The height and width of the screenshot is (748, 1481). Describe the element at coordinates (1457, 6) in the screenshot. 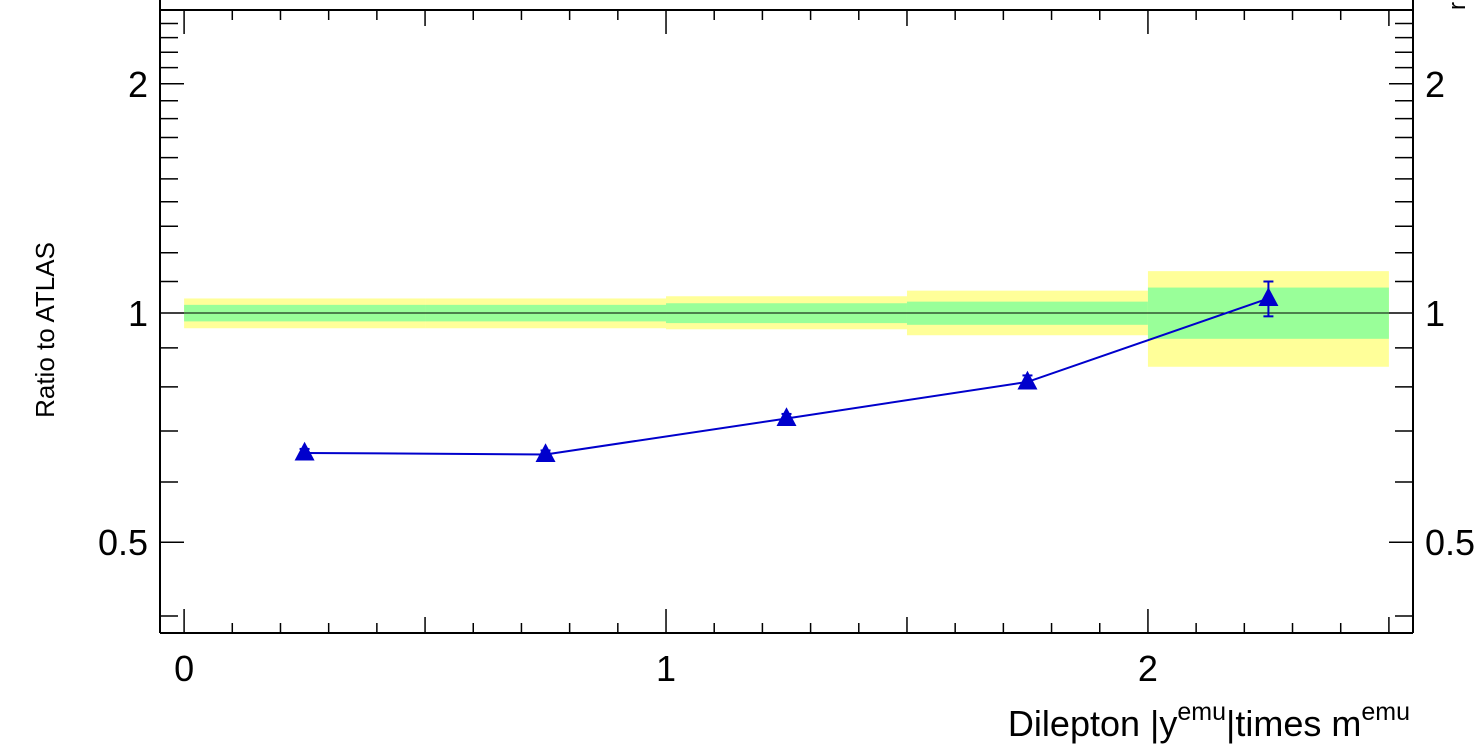

I see `corner-fragment: r` at that location.